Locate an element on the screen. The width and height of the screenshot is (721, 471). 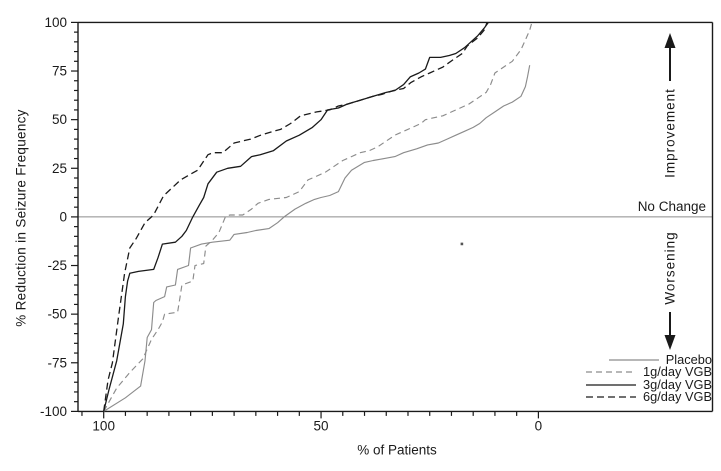
y-tick-label: 0 is located at coordinates (63, 216).